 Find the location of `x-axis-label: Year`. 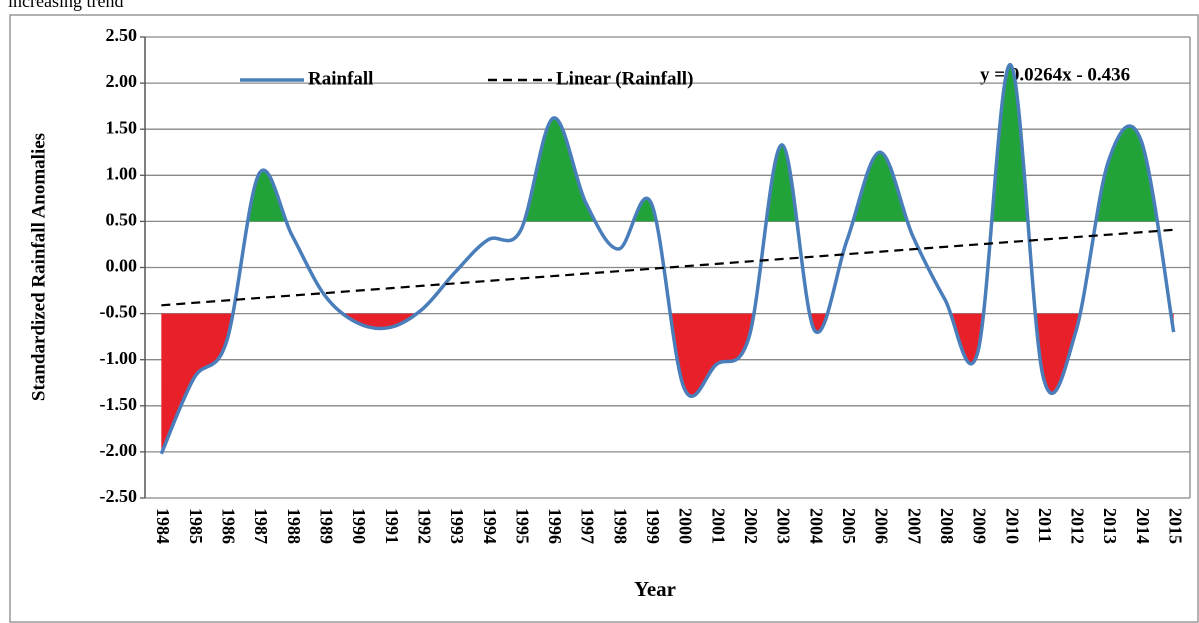

x-axis-label: Year is located at coordinates (655, 589).